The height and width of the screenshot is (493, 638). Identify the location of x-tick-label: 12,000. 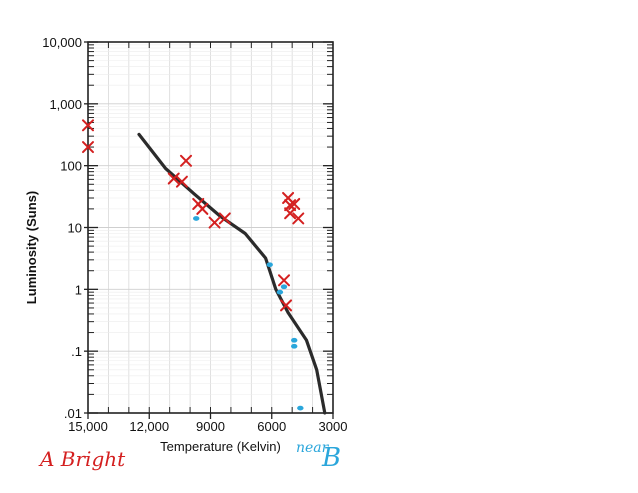
(149, 426).